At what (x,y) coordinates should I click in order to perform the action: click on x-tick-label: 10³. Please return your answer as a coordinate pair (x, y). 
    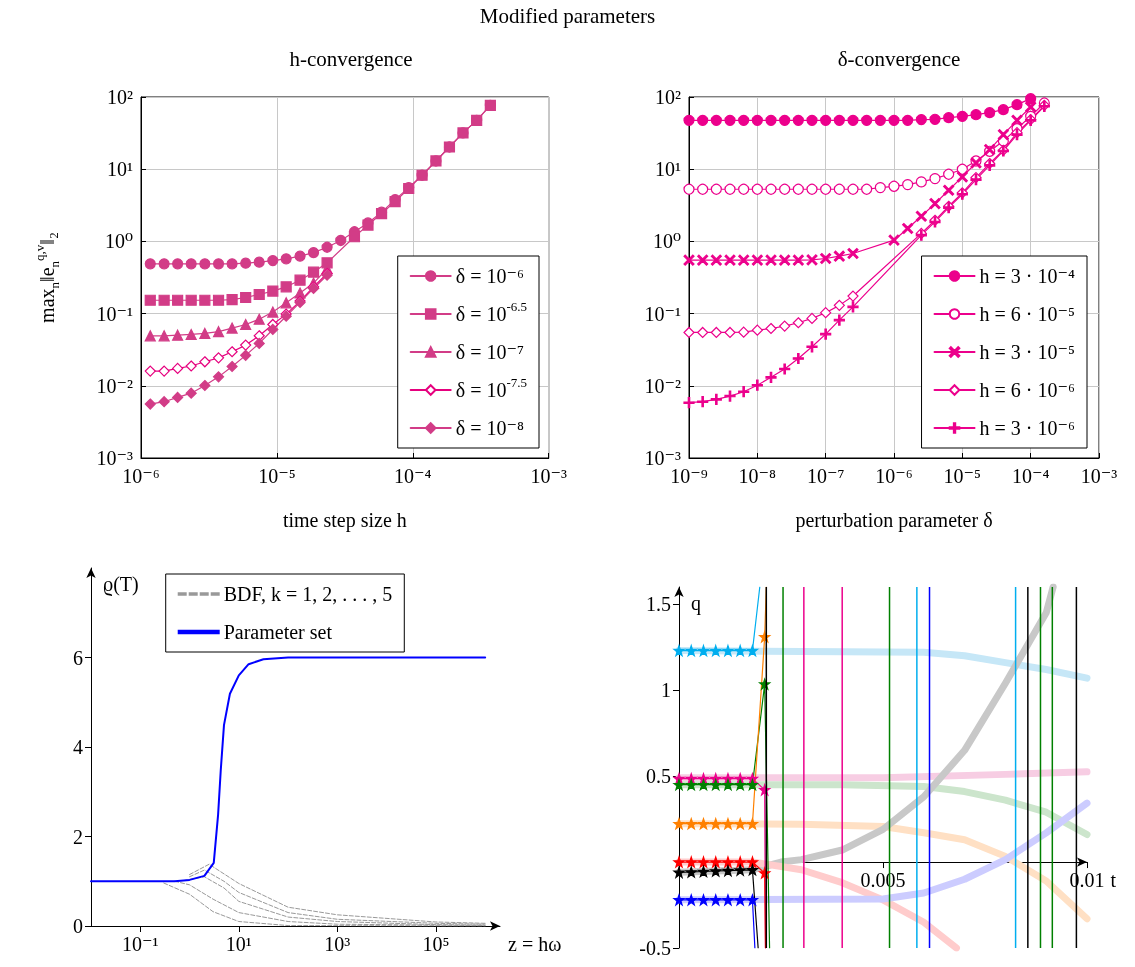
    Looking at the image, I should click on (337, 944).